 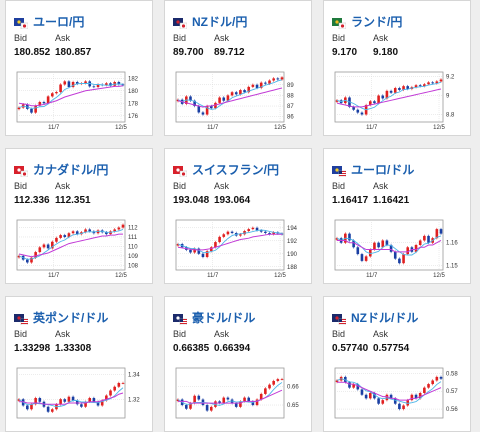 I want to click on price-chart: 1.34 1.32, so click(x=80, y=395).